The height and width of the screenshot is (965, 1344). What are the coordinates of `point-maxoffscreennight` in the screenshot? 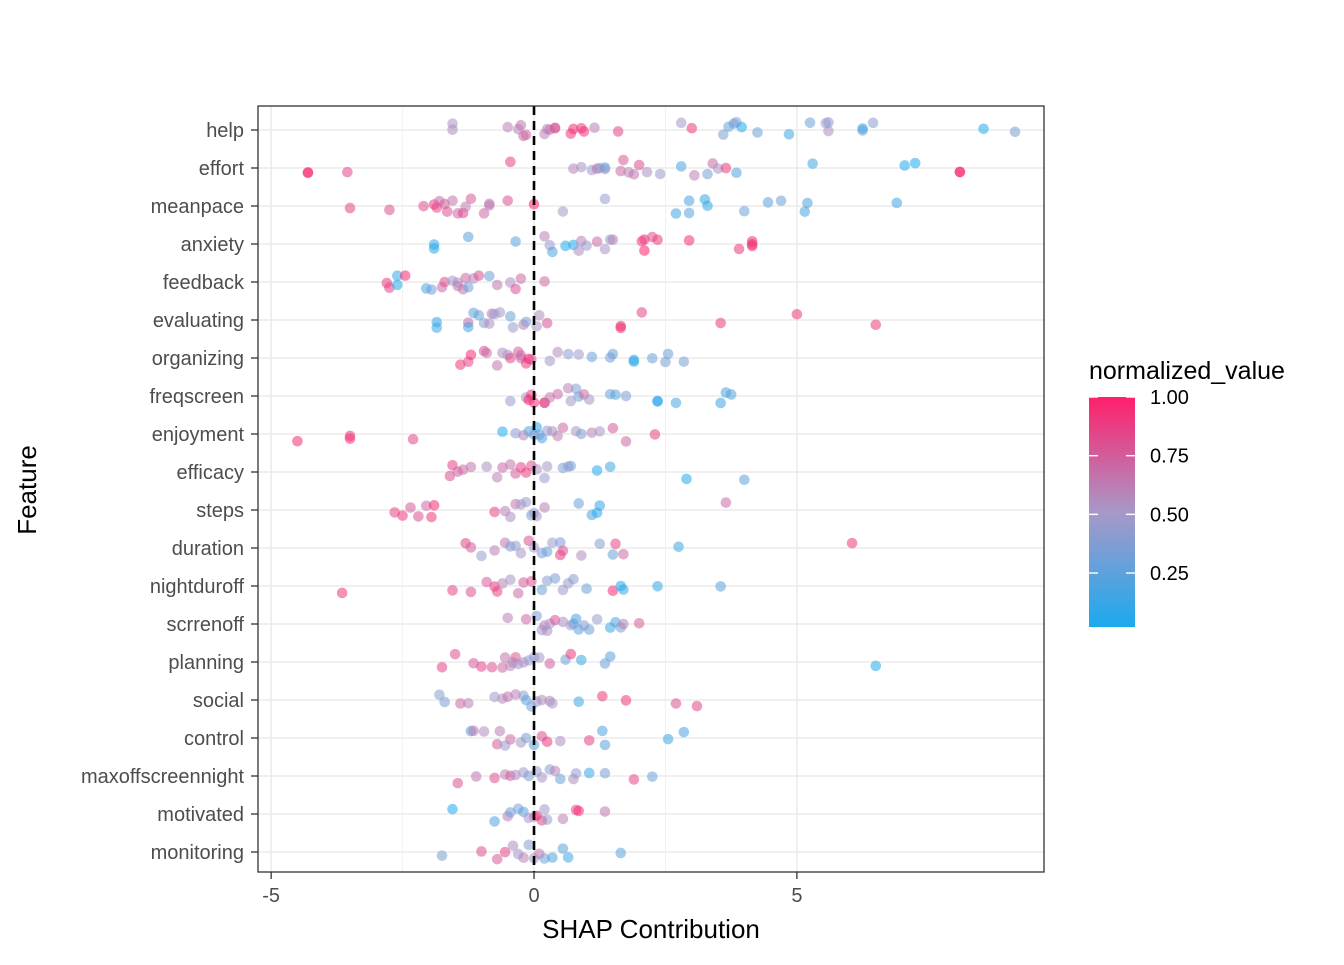 It's located at (542, 777).